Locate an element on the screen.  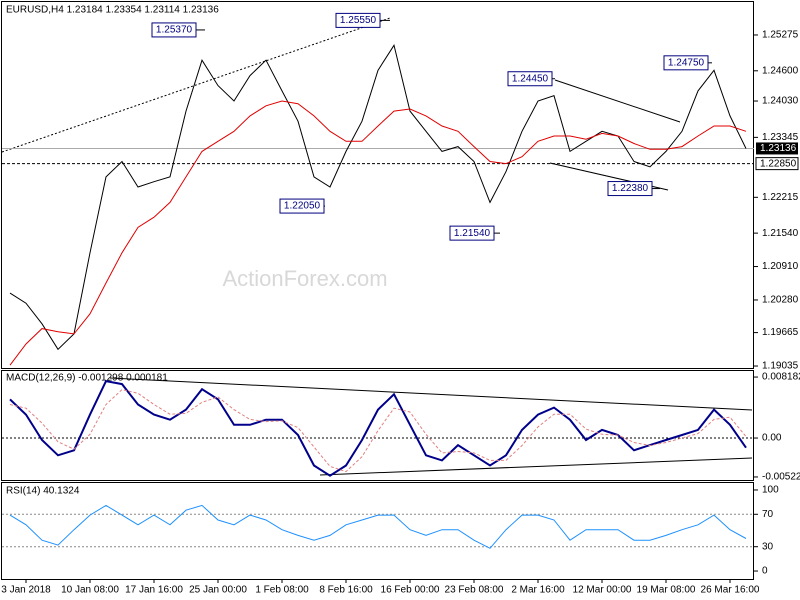
x-tick-label: 2 Mar 16:00 is located at coordinates (538, 590).